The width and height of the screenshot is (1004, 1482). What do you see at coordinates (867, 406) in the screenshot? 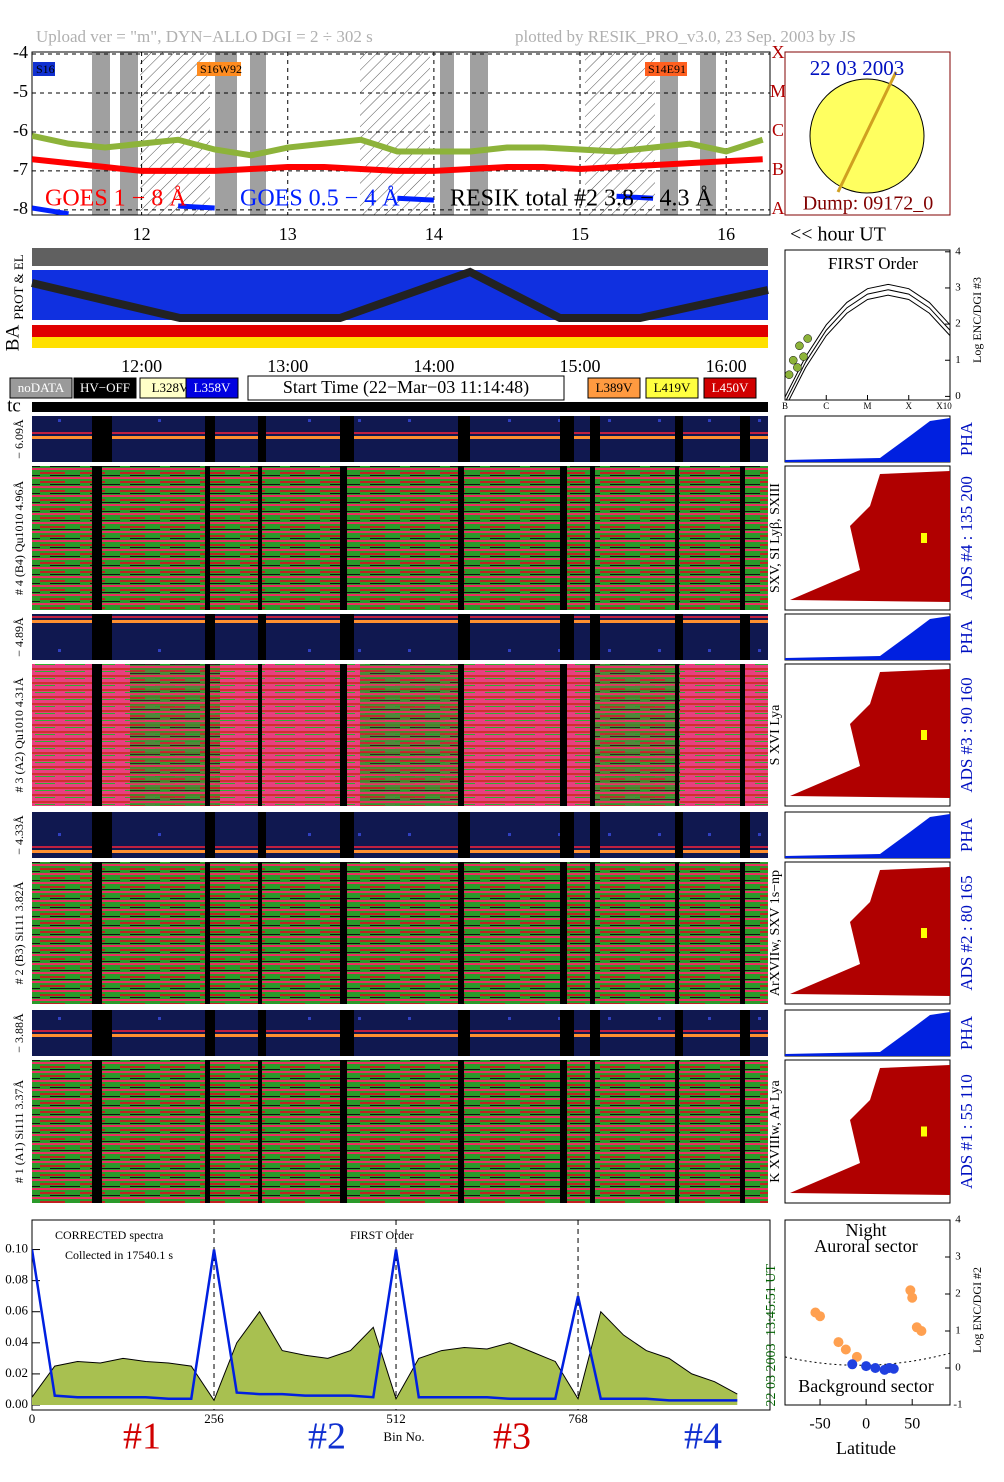
I see `x-tick-label: M` at bounding box center [867, 406].